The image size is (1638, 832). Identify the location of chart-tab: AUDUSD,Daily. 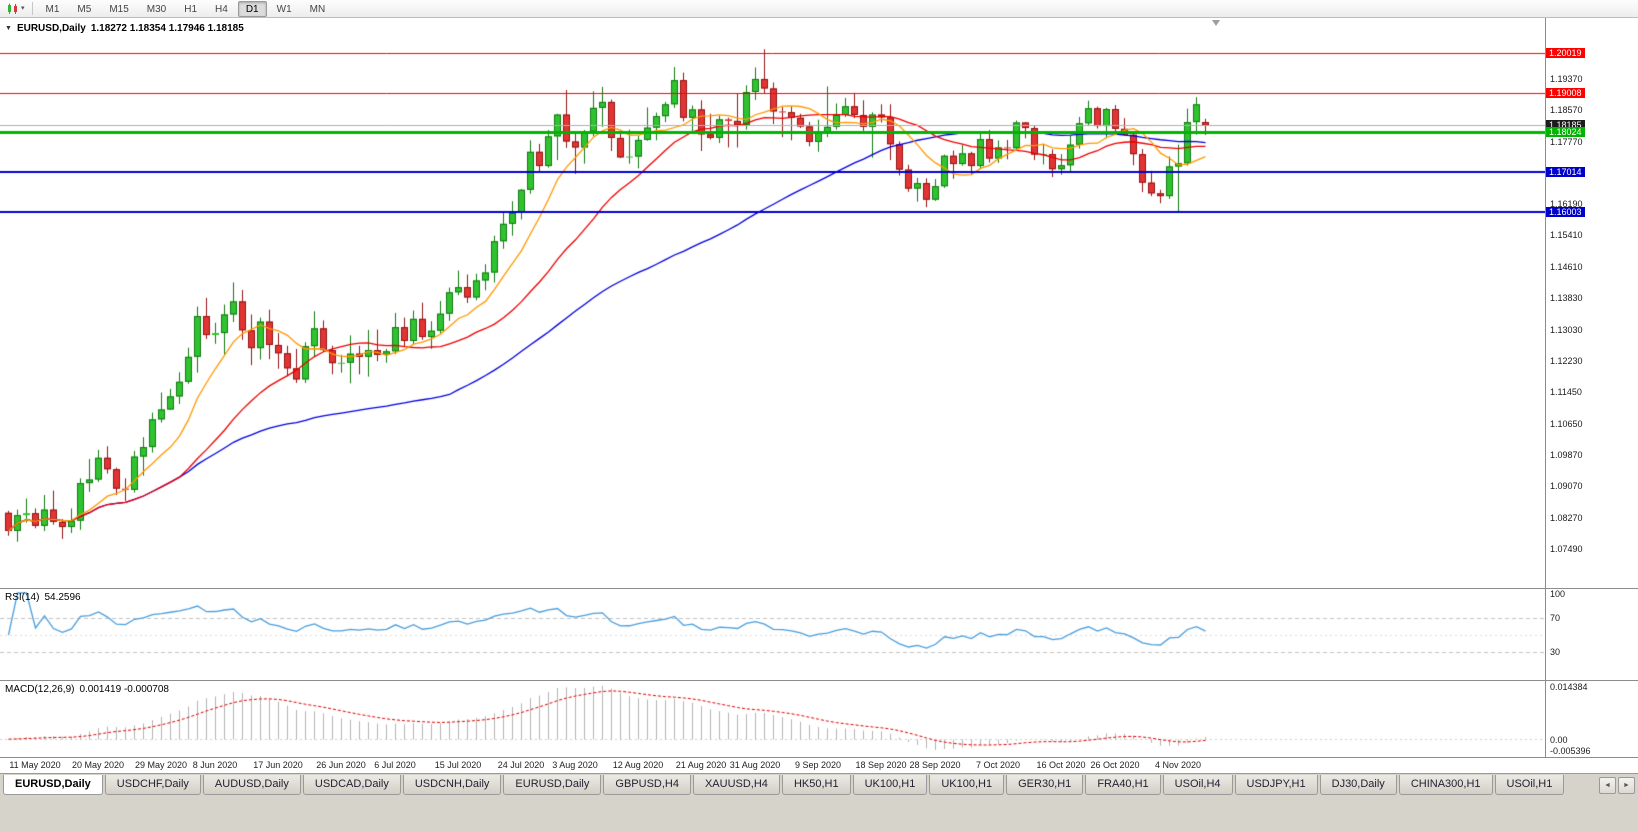
(251, 785).